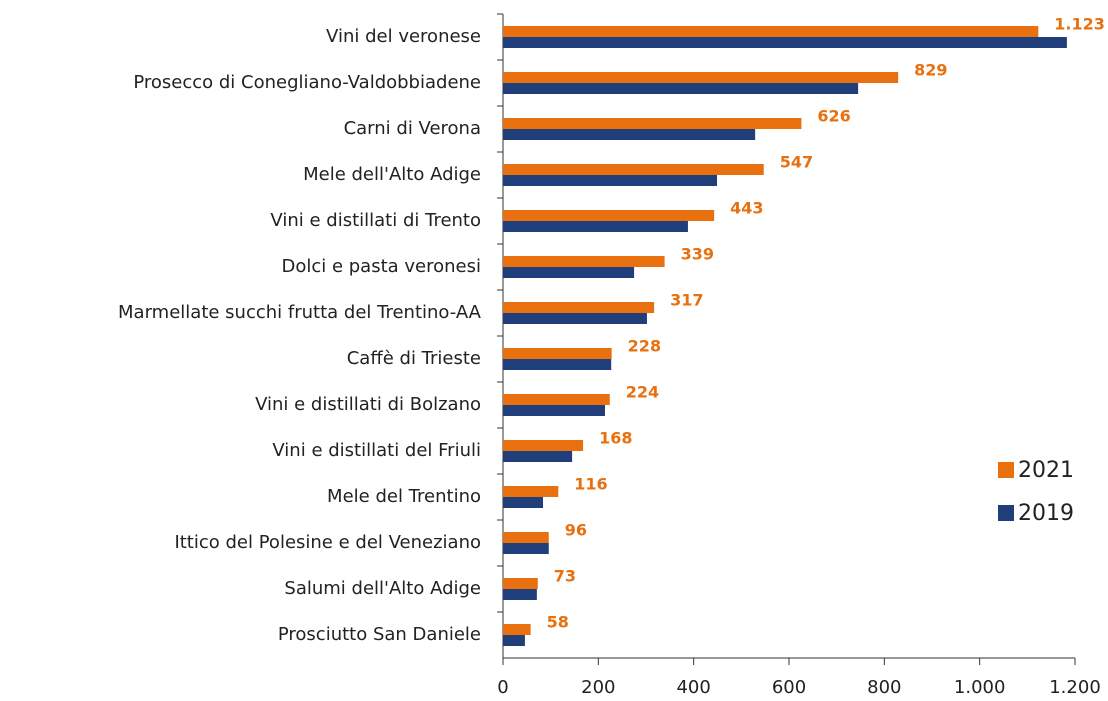 The image size is (1108, 701). Describe the element at coordinates (576, 530) in the screenshot. I see `value-label: 96` at that location.